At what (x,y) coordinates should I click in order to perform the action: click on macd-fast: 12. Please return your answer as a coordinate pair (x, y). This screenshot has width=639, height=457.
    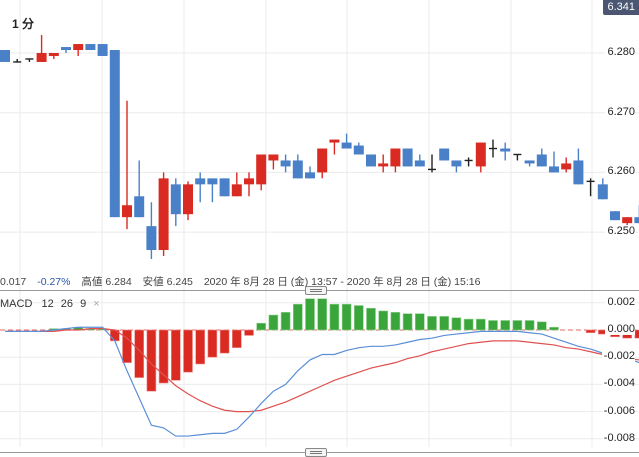
    Looking at the image, I should click on (47, 304).